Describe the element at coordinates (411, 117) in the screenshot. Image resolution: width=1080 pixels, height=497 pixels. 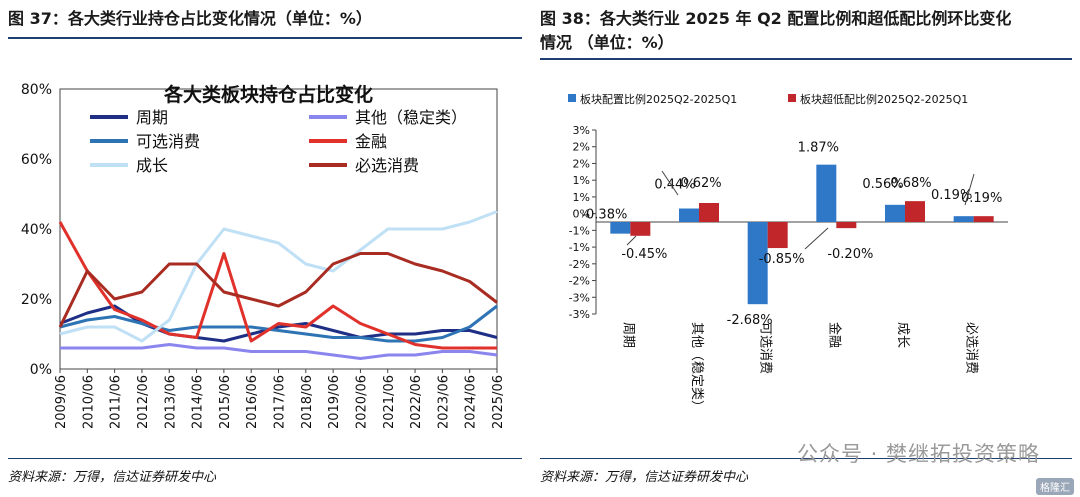
I see `legend-label: 其他（稳定类）` at that location.